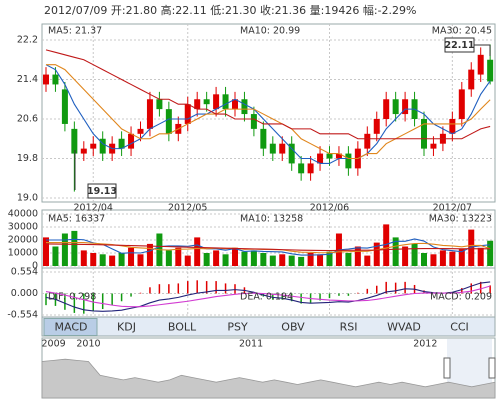 This screenshot has height=403, width=499. What do you see at coordinates (460, 219) in the screenshot?
I see `legend-entry: MA30: 13223` at bounding box center [460, 219].